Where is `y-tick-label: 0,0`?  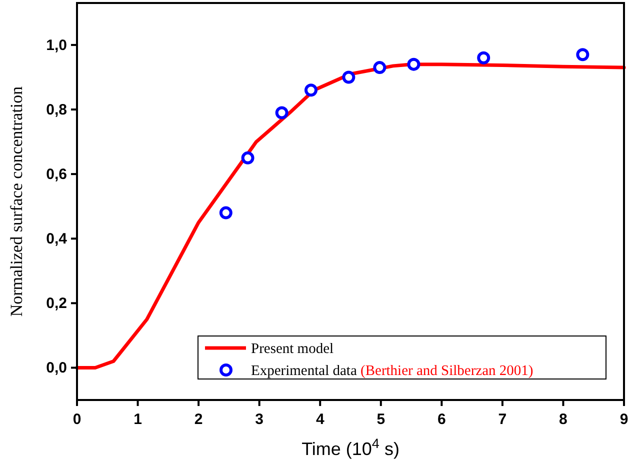 y-tick-label: 0,0 is located at coordinates (56, 368).